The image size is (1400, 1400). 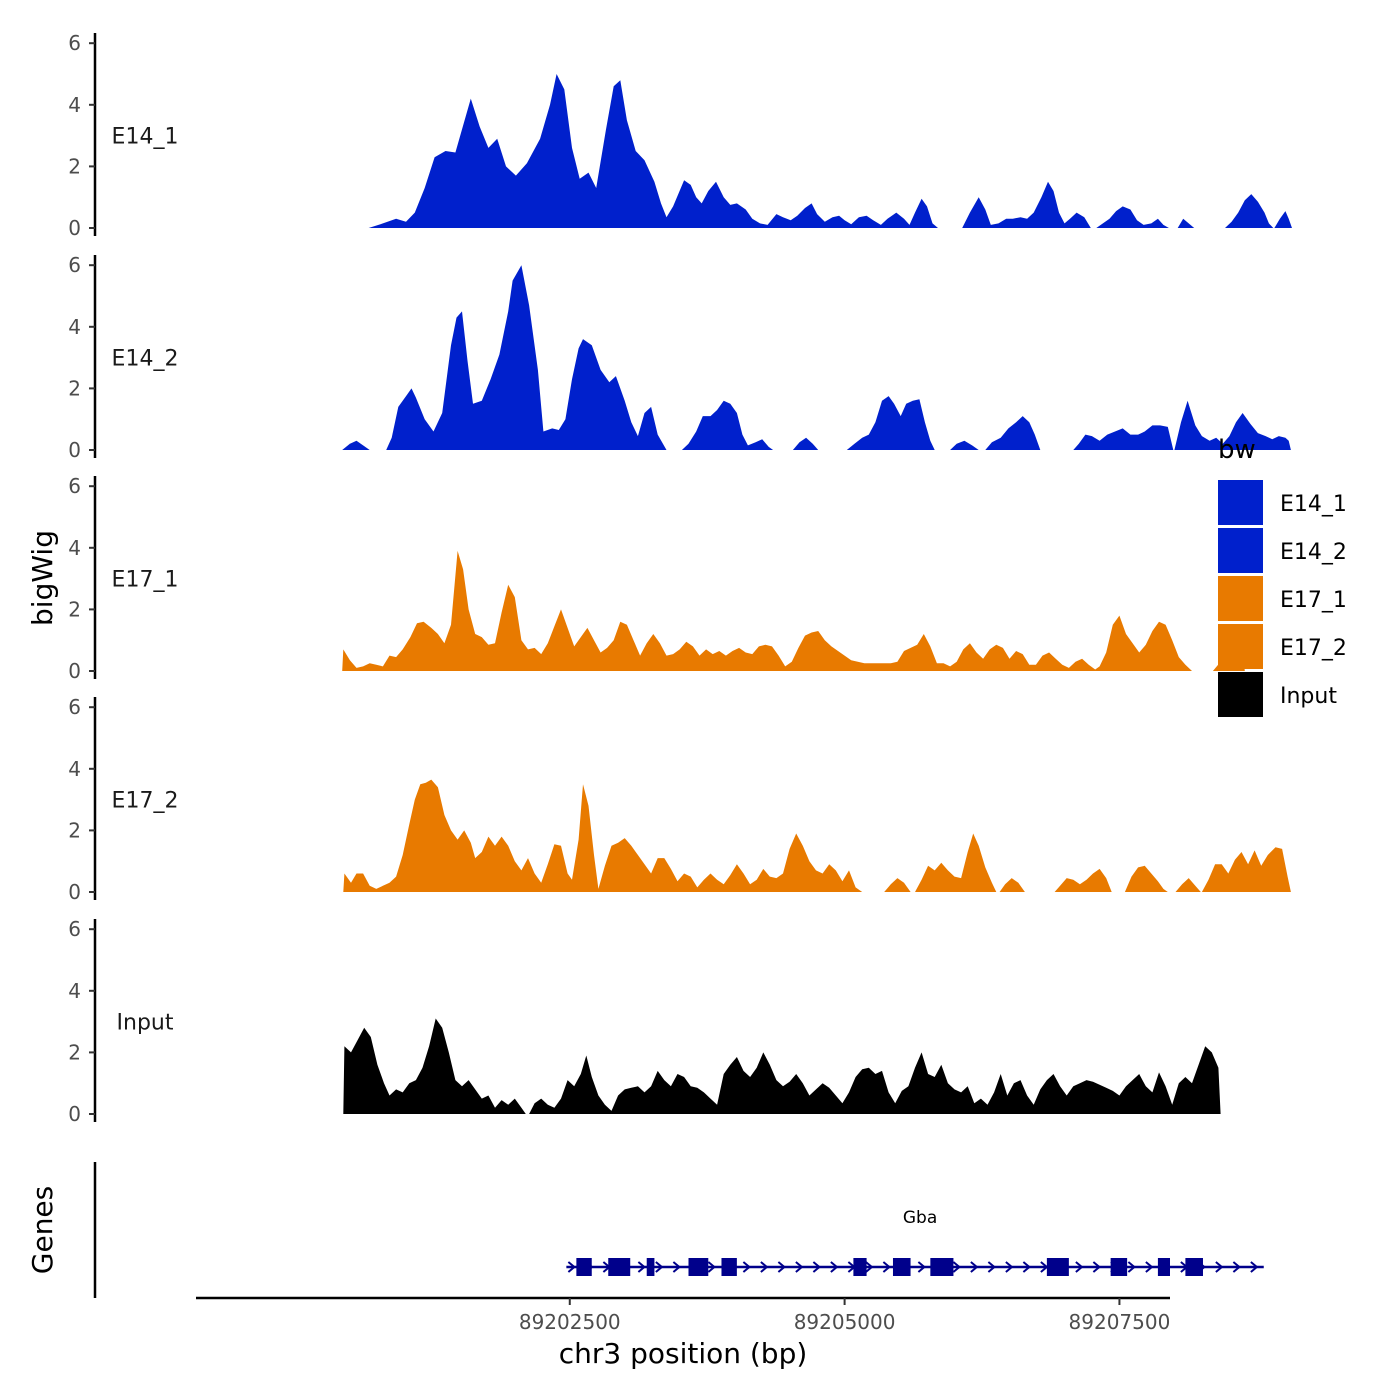 I want to click on legend-label: E17_1, so click(x=1313, y=600).